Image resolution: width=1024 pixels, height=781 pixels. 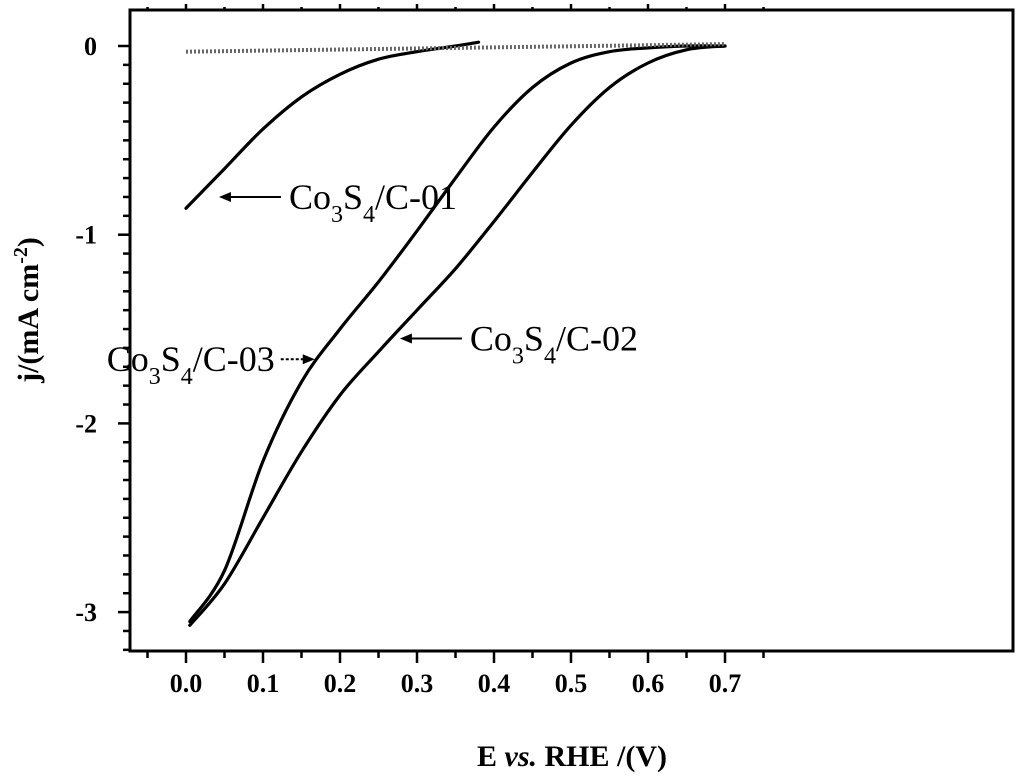 I want to click on annotation-co3s4-c-01: Co3S4/C-01, so click(x=337, y=202).